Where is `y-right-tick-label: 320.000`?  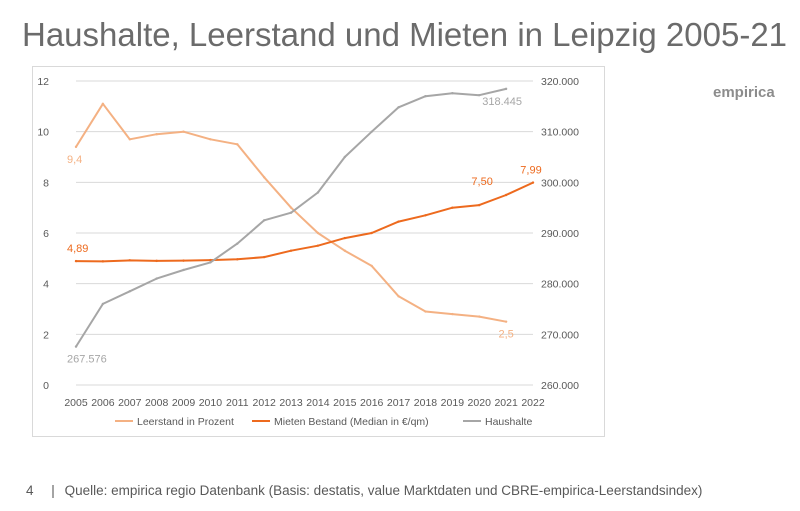 y-right-tick-label: 320.000 is located at coordinates (560, 82).